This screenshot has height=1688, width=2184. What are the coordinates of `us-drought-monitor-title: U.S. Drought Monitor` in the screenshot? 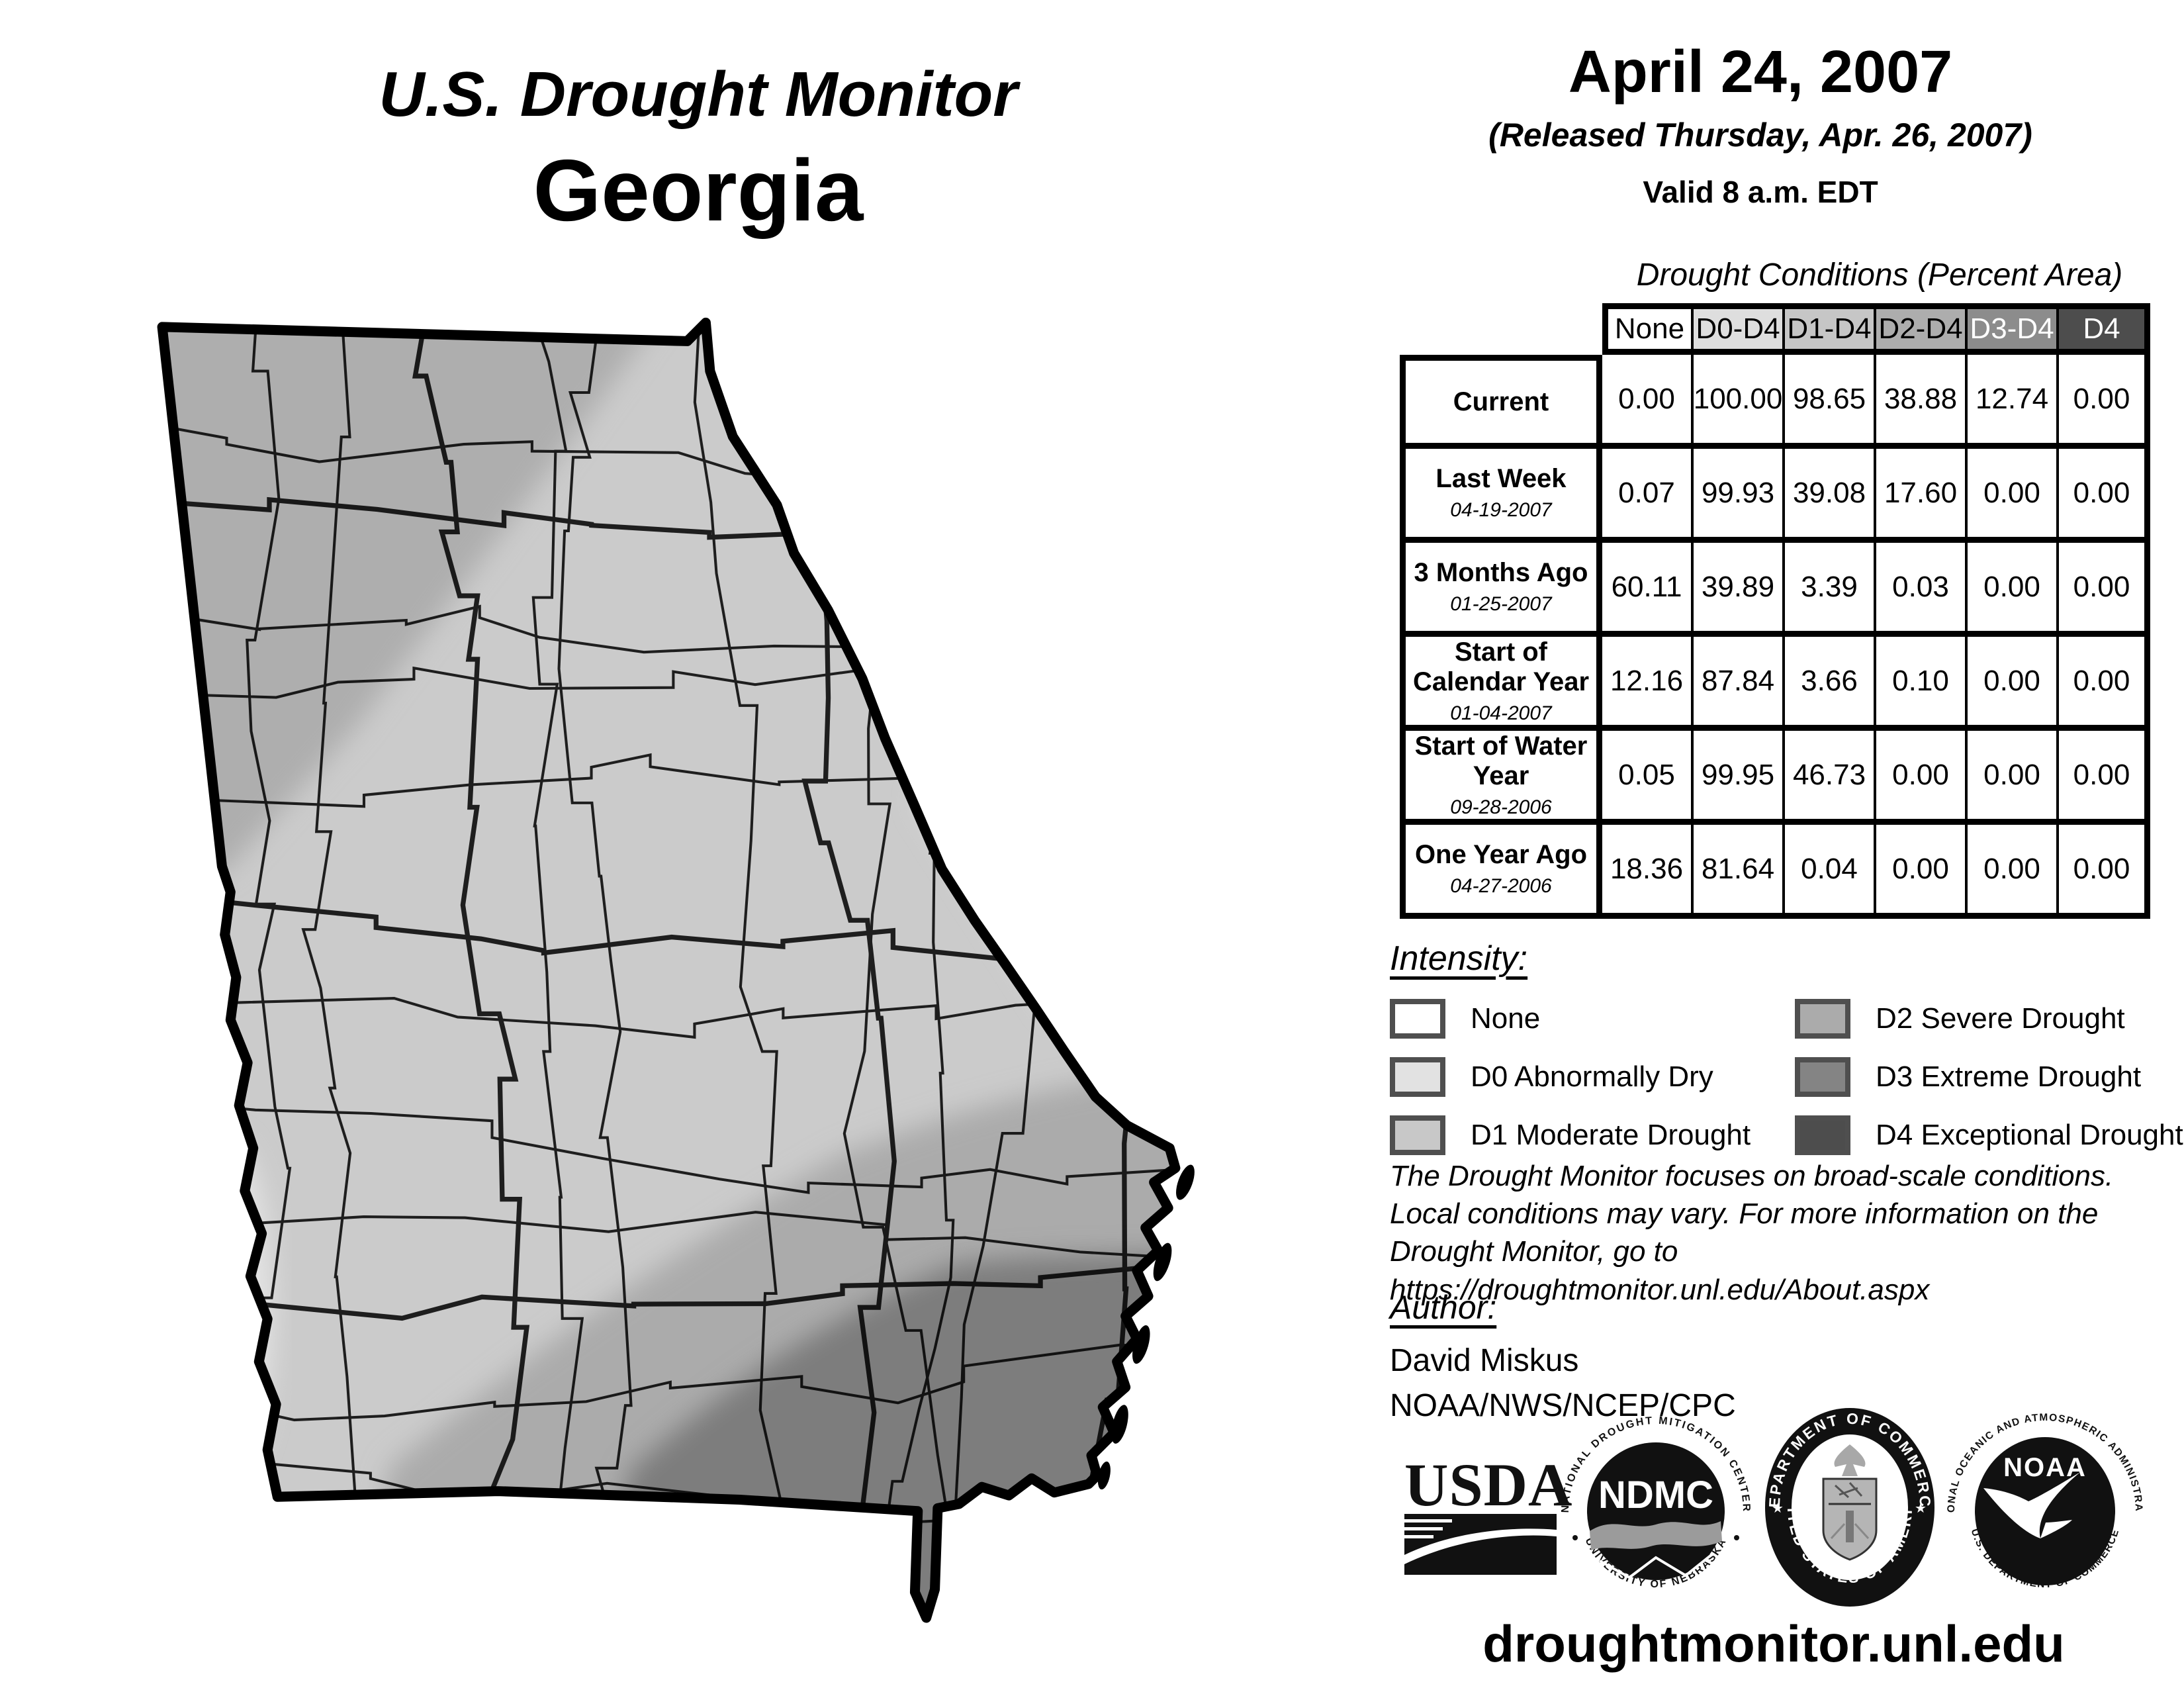 It's located at (698, 94).